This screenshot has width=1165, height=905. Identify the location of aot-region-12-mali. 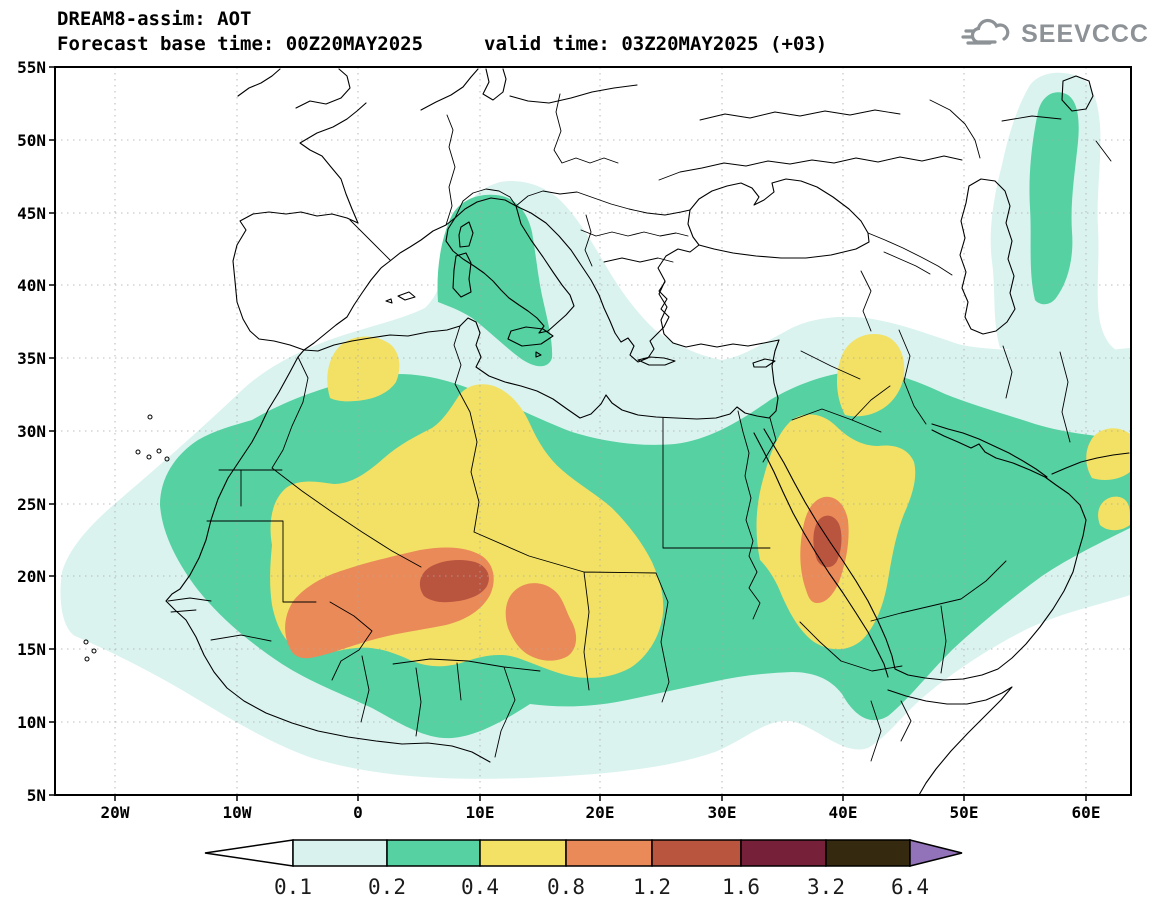
(454, 581).